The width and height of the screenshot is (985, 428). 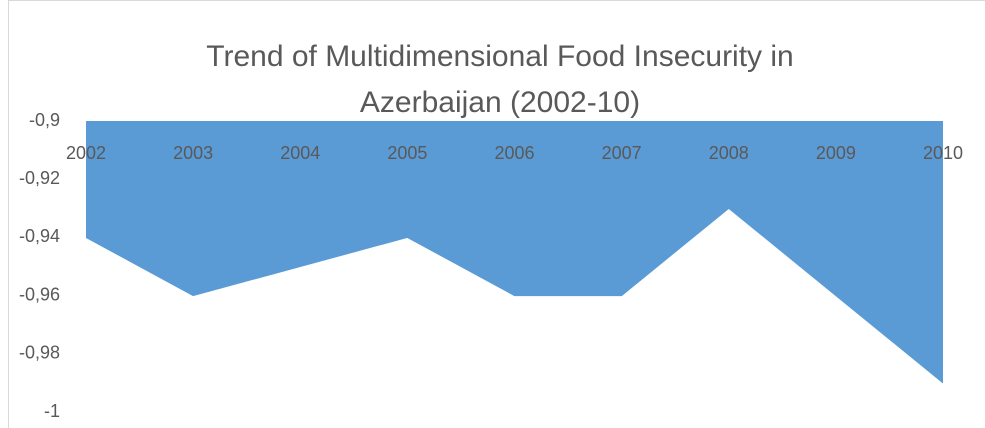 I want to click on x-tick-label: 2008, so click(x=729, y=153).